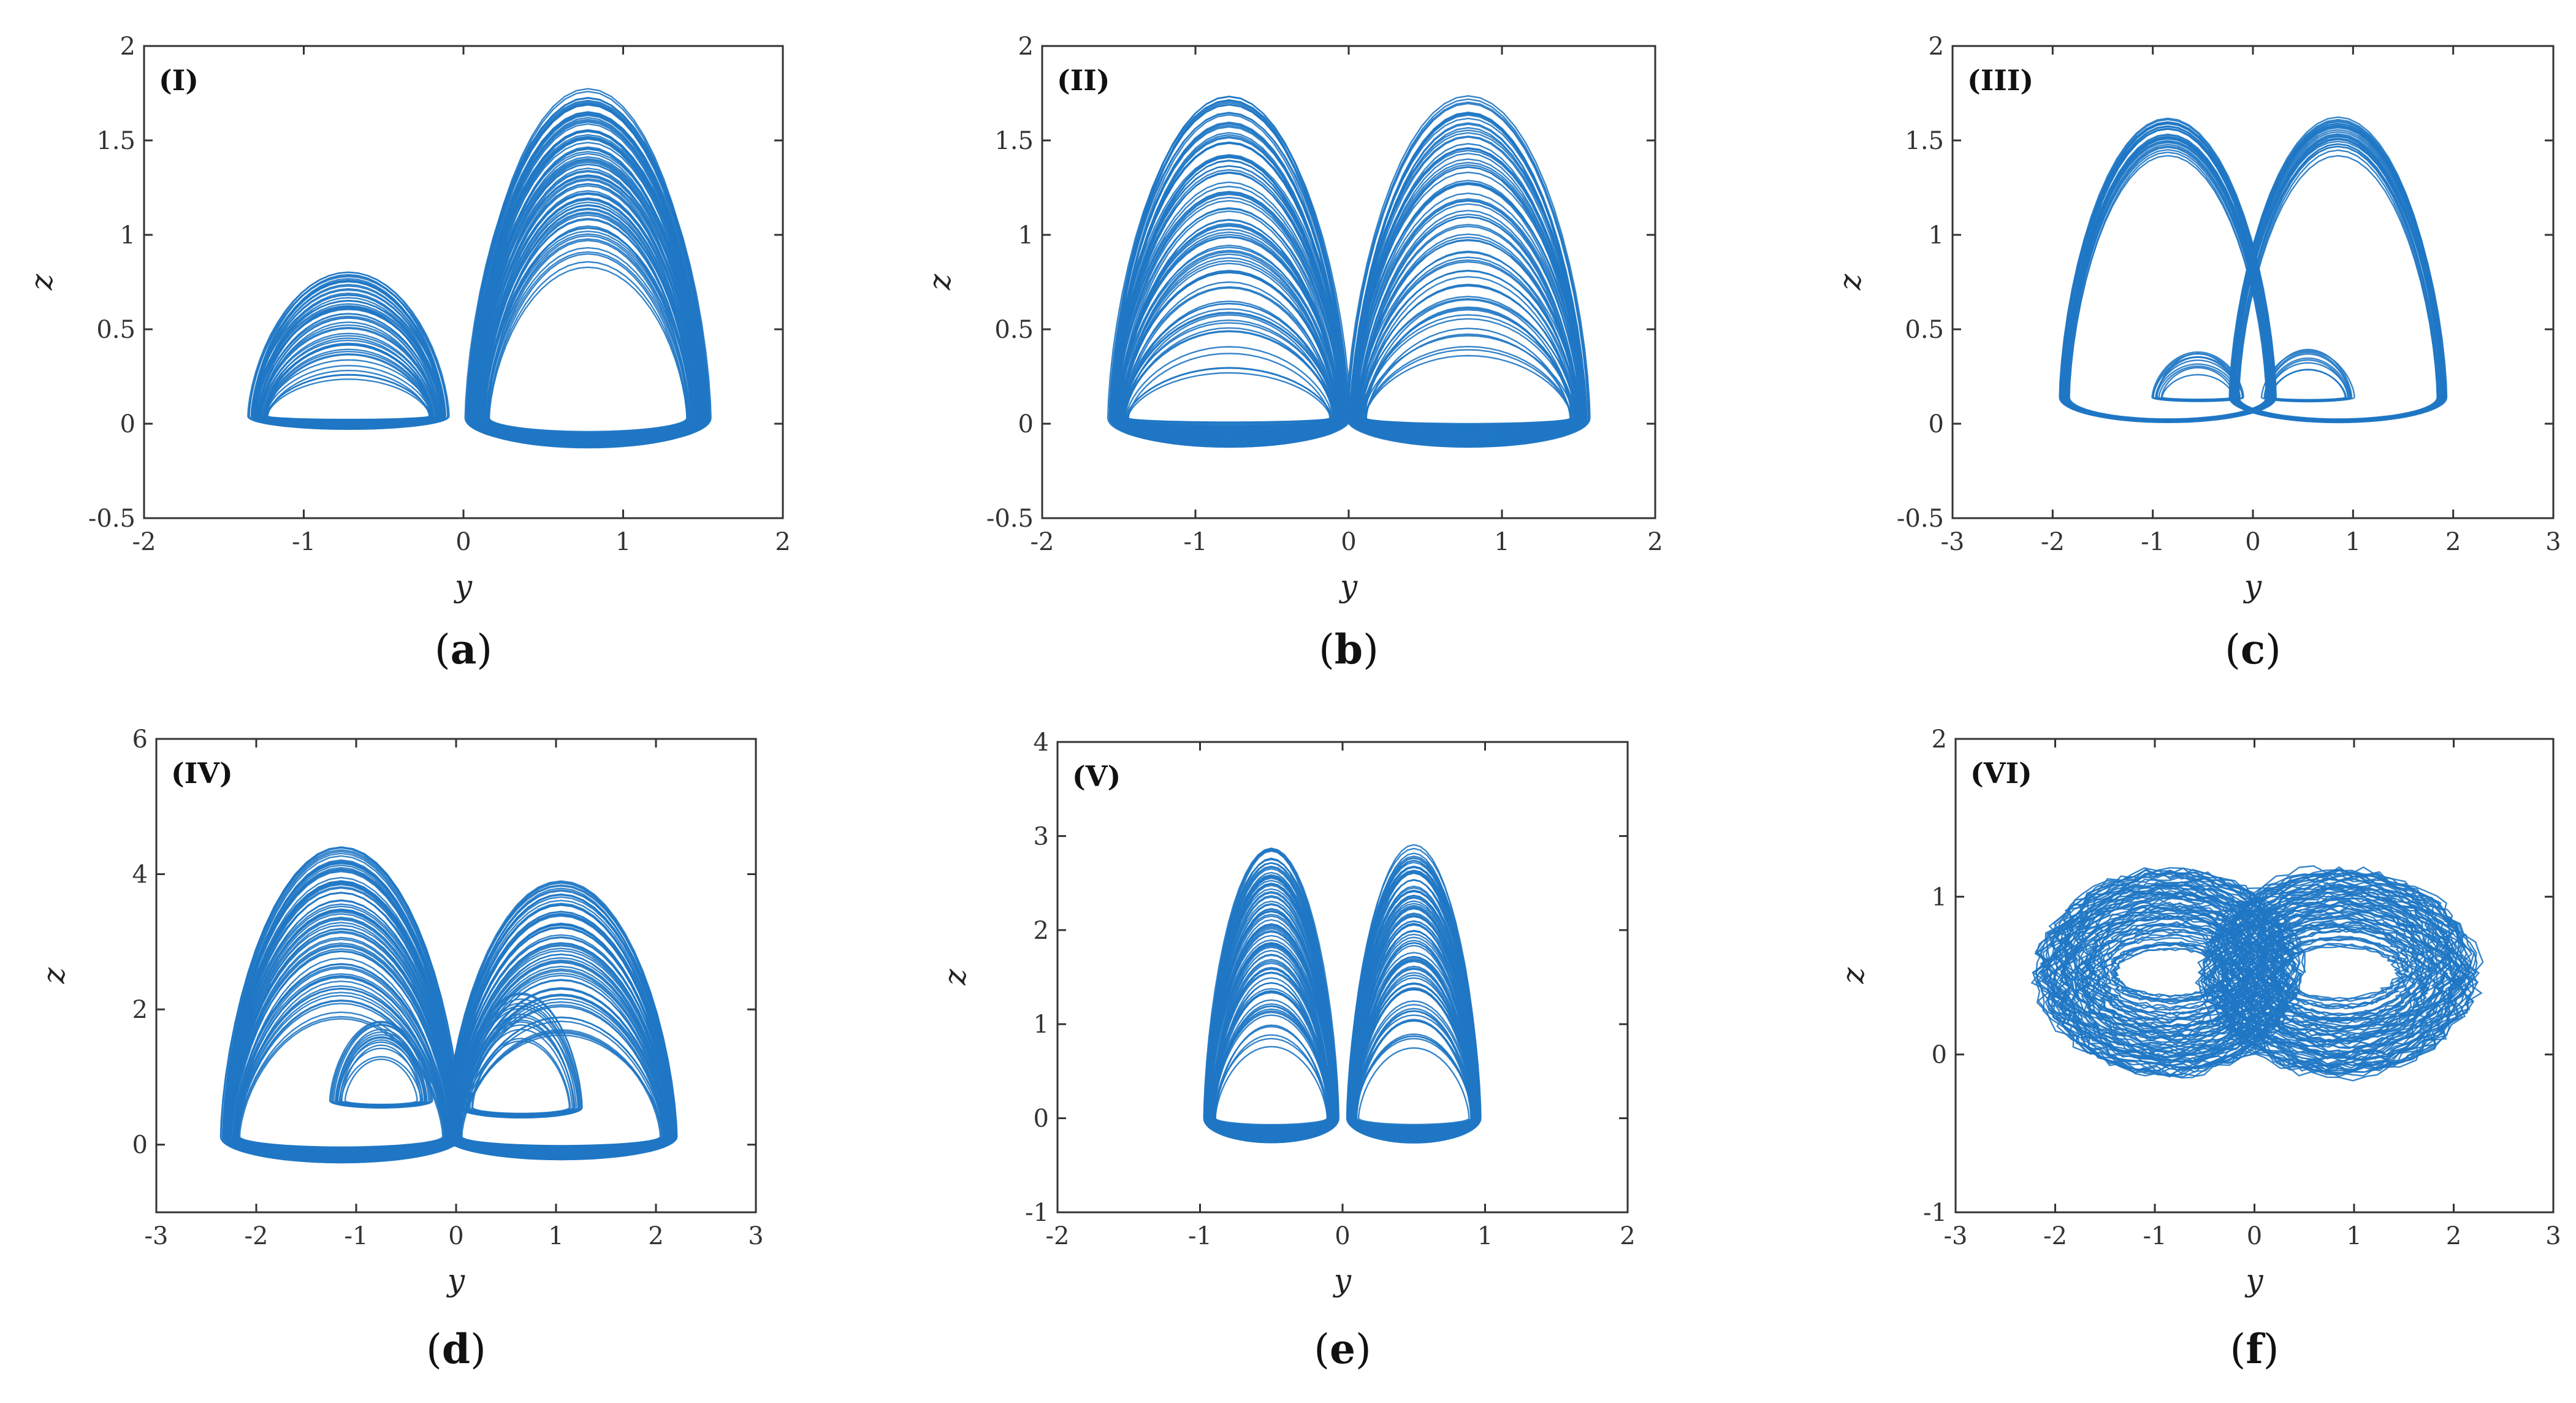 The width and height of the screenshot is (2576, 1403). Describe the element at coordinates (2000, 80) in the screenshot. I see `panel-tag-c: (III)` at that location.